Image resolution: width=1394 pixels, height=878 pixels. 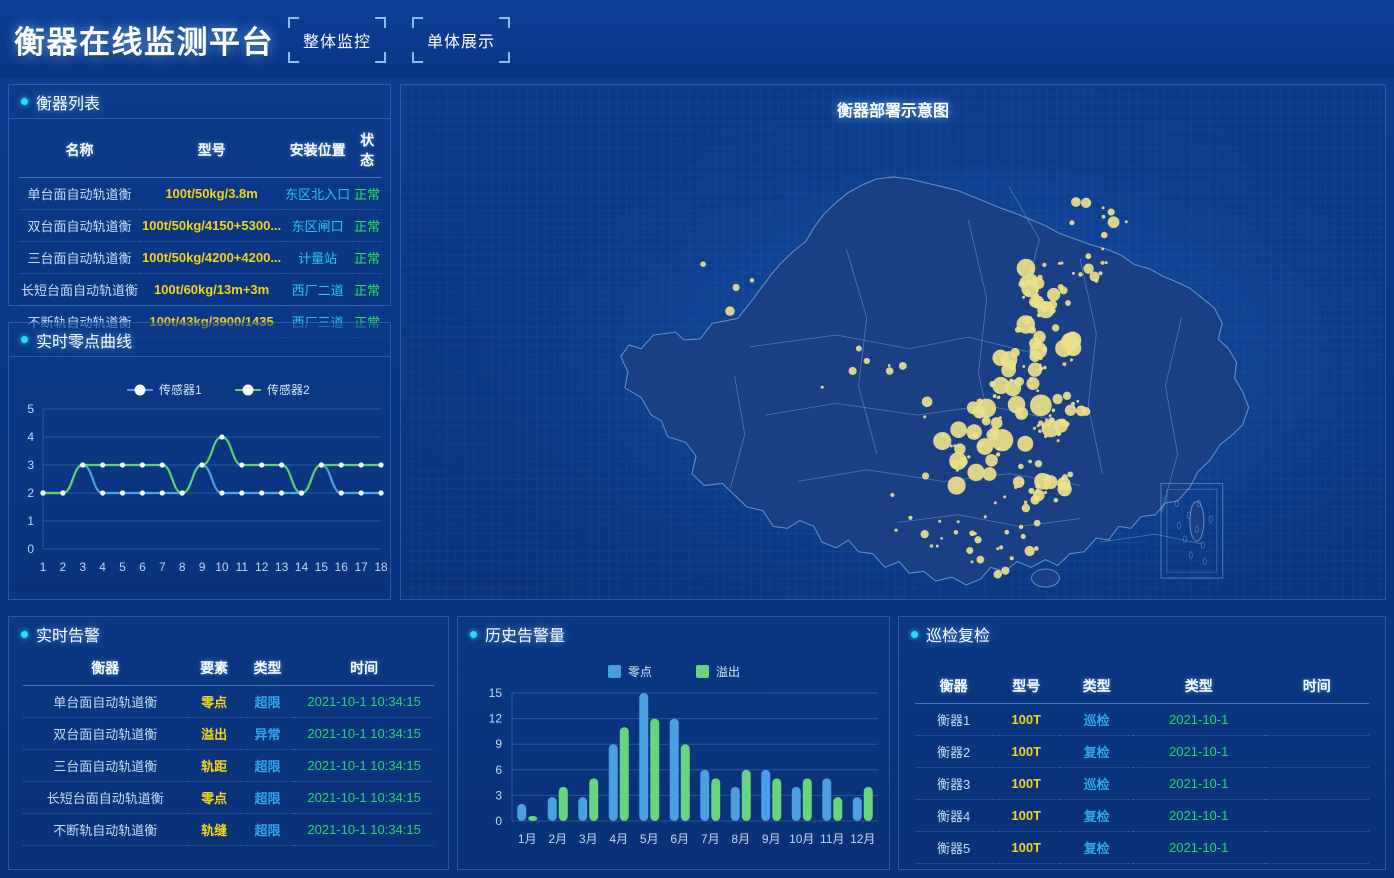 I want to click on table-row: 三台面自动轨道衡 轨距 超限 2021-10-1 10:34:15, so click(x=228, y=765).